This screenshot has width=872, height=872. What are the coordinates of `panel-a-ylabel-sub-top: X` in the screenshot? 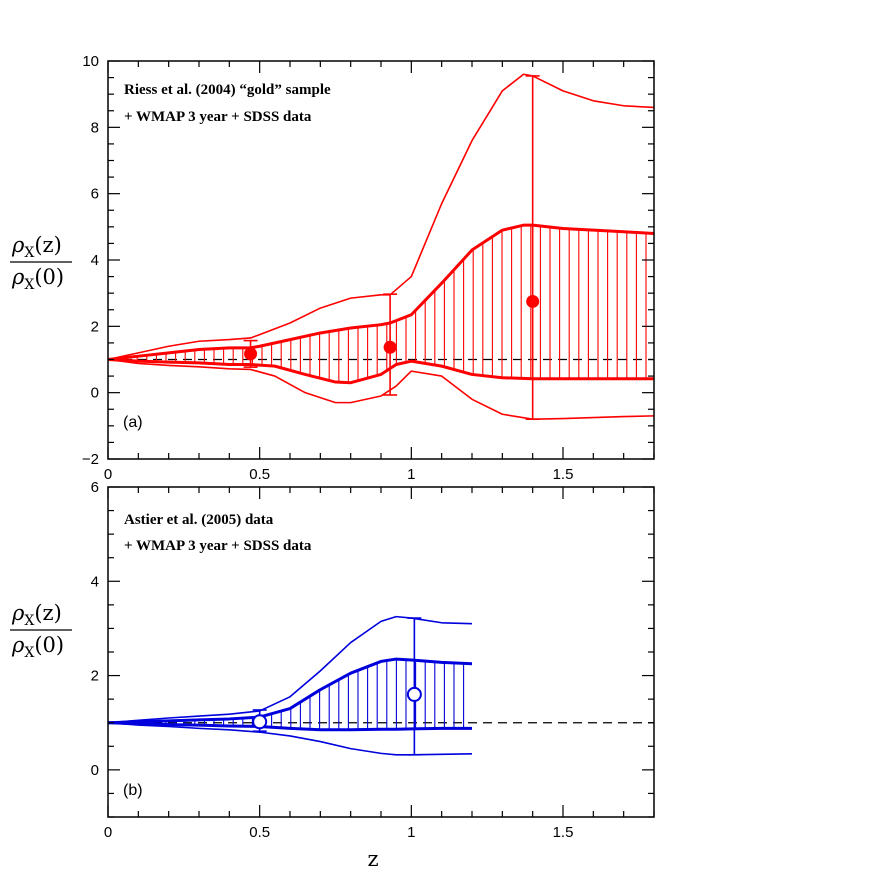 It's located at (29, 253).